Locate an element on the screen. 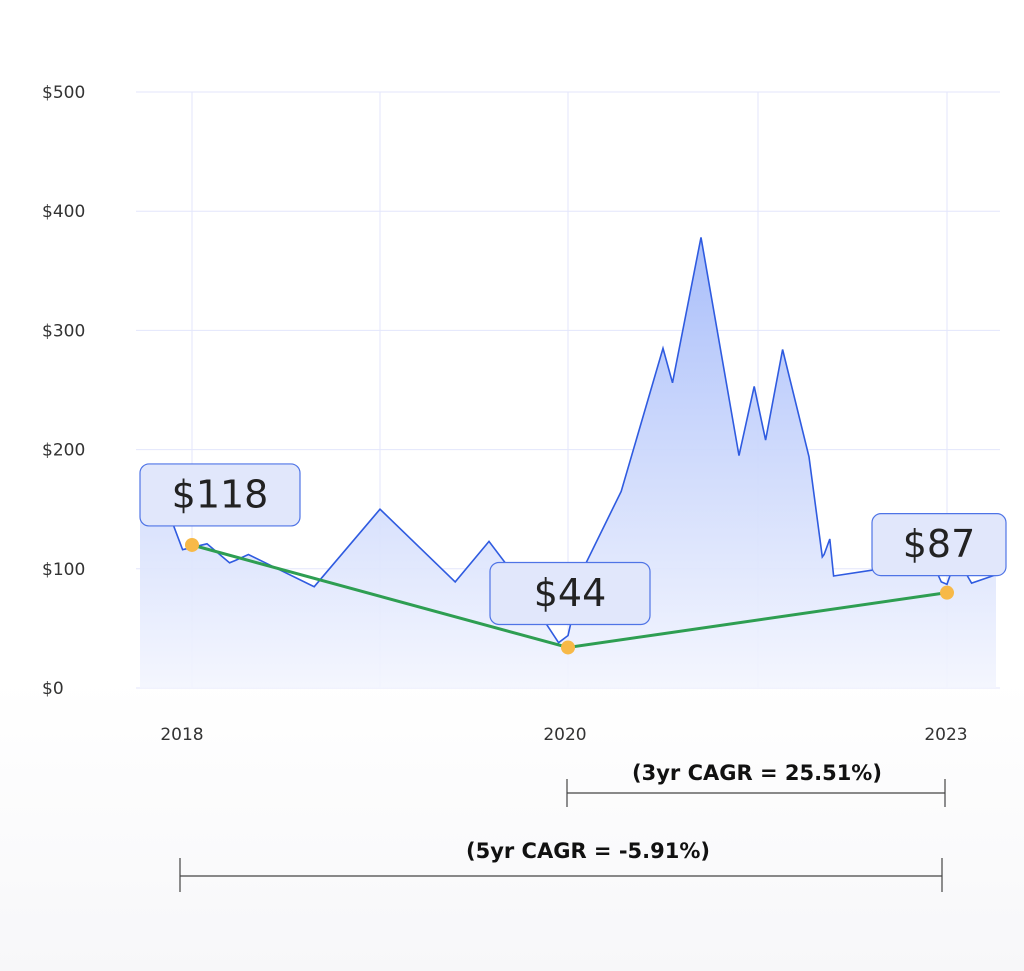 The image size is (1024, 971). y-tick-label: $100 is located at coordinates (63, 570).